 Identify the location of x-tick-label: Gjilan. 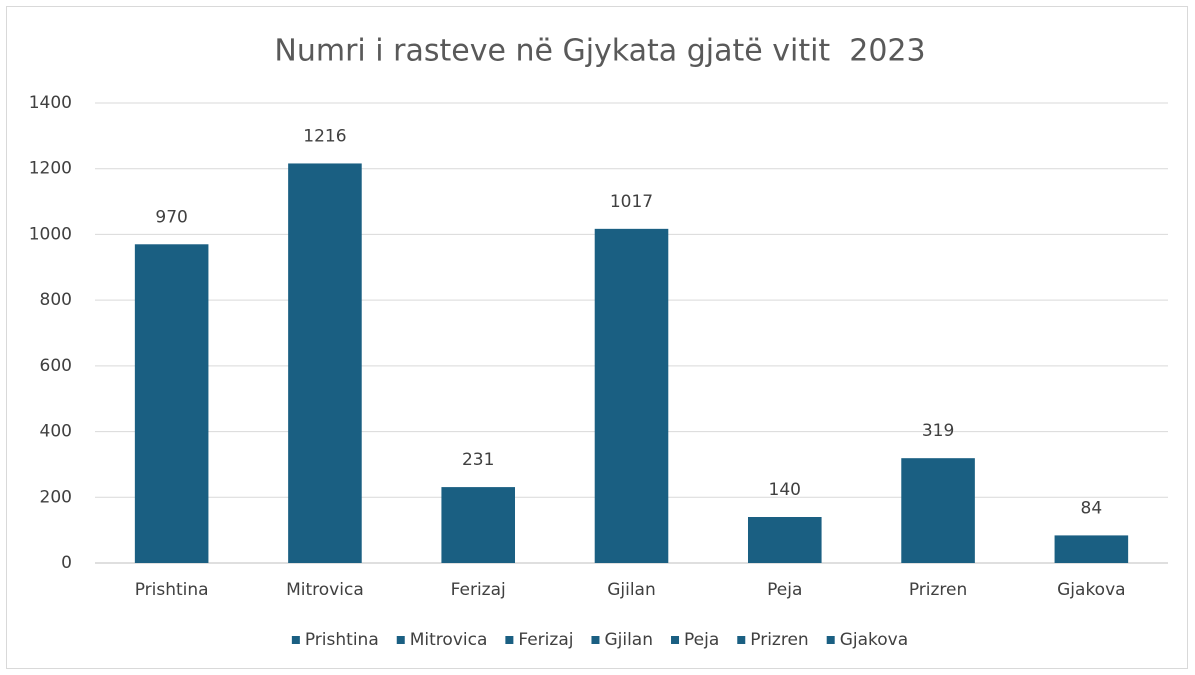
(631, 590).